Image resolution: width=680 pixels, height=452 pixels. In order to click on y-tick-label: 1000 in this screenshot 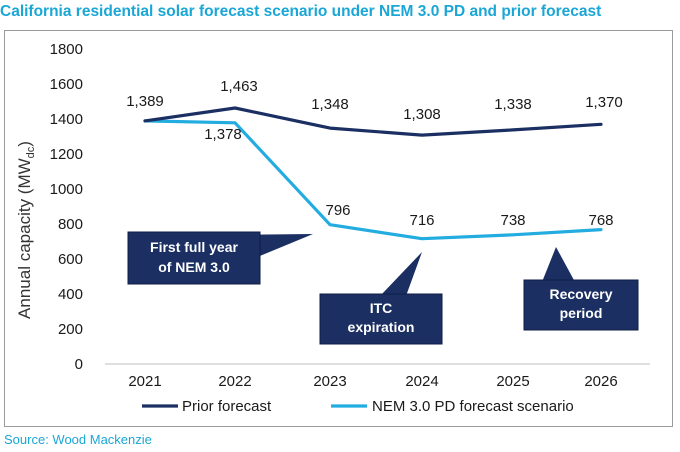, I will do `click(66, 189)`.